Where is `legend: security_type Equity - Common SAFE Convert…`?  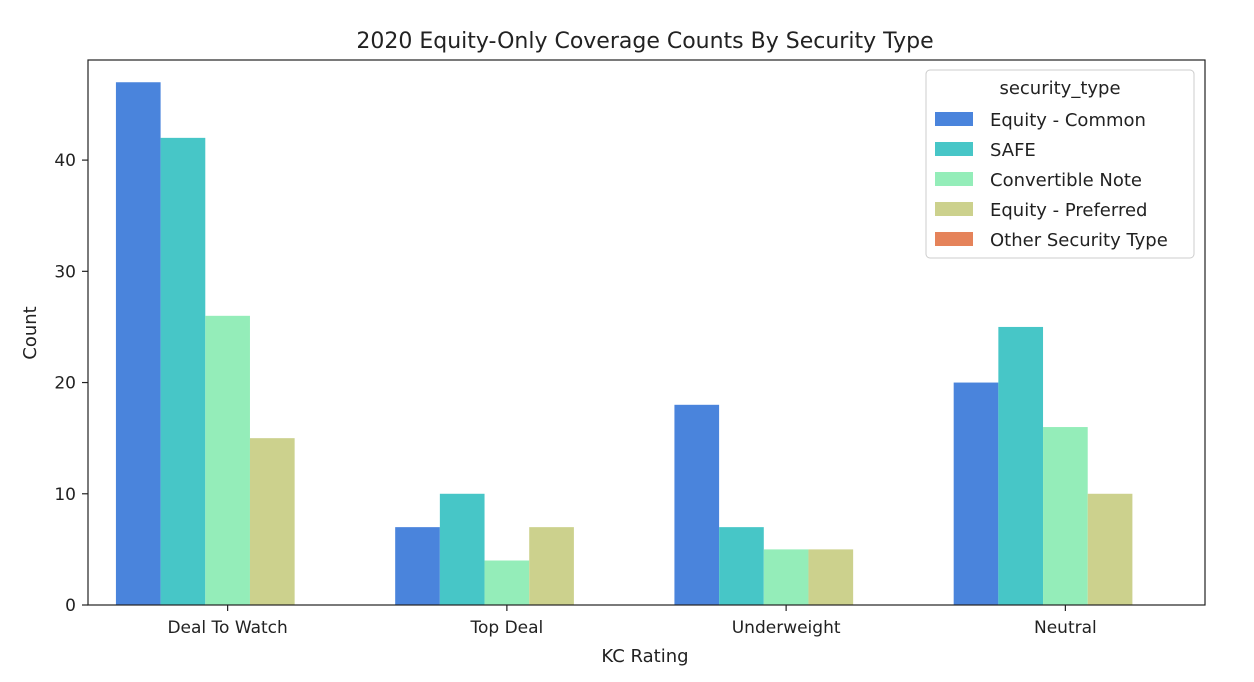
legend: security_type Equity - Common SAFE Convert… is located at coordinates (1060, 164).